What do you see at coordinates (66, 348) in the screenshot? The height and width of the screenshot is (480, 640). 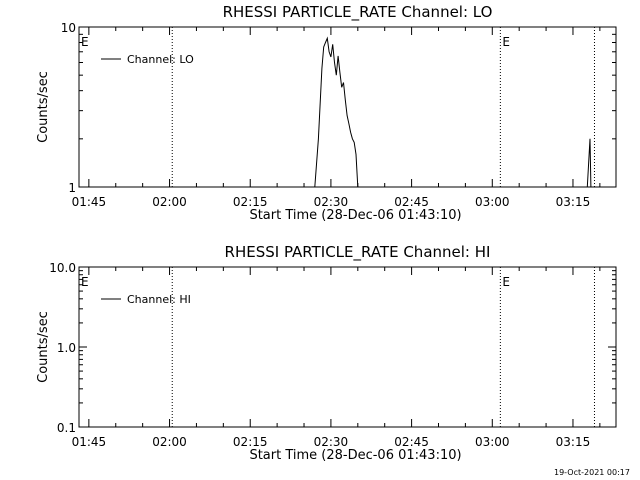 I see `y-tick-label: 1.0` at bounding box center [66, 348].